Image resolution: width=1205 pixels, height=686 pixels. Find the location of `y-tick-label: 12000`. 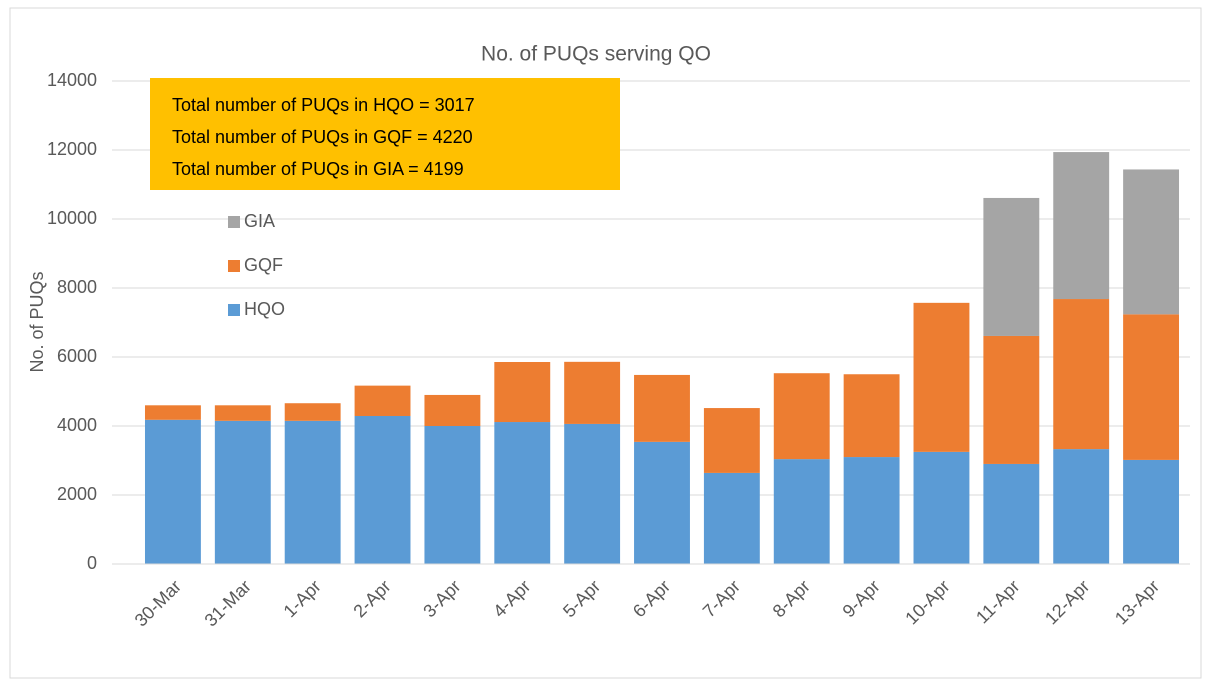

y-tick-label: 12000 is located at coordinates (72, 149).